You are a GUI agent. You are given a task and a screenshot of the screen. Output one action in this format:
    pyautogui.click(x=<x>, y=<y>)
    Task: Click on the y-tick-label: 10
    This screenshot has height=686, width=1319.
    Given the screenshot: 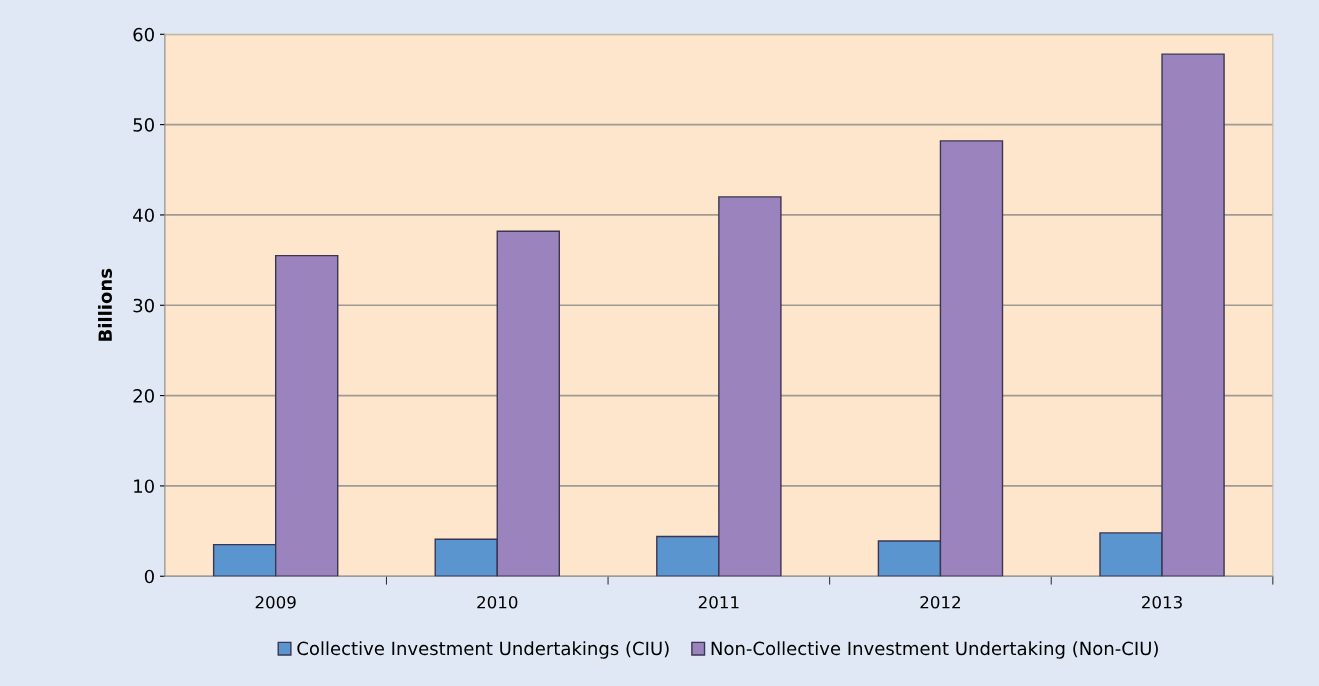 What is the action you would take?
    pyautogui.click(x=144, y=486)
    